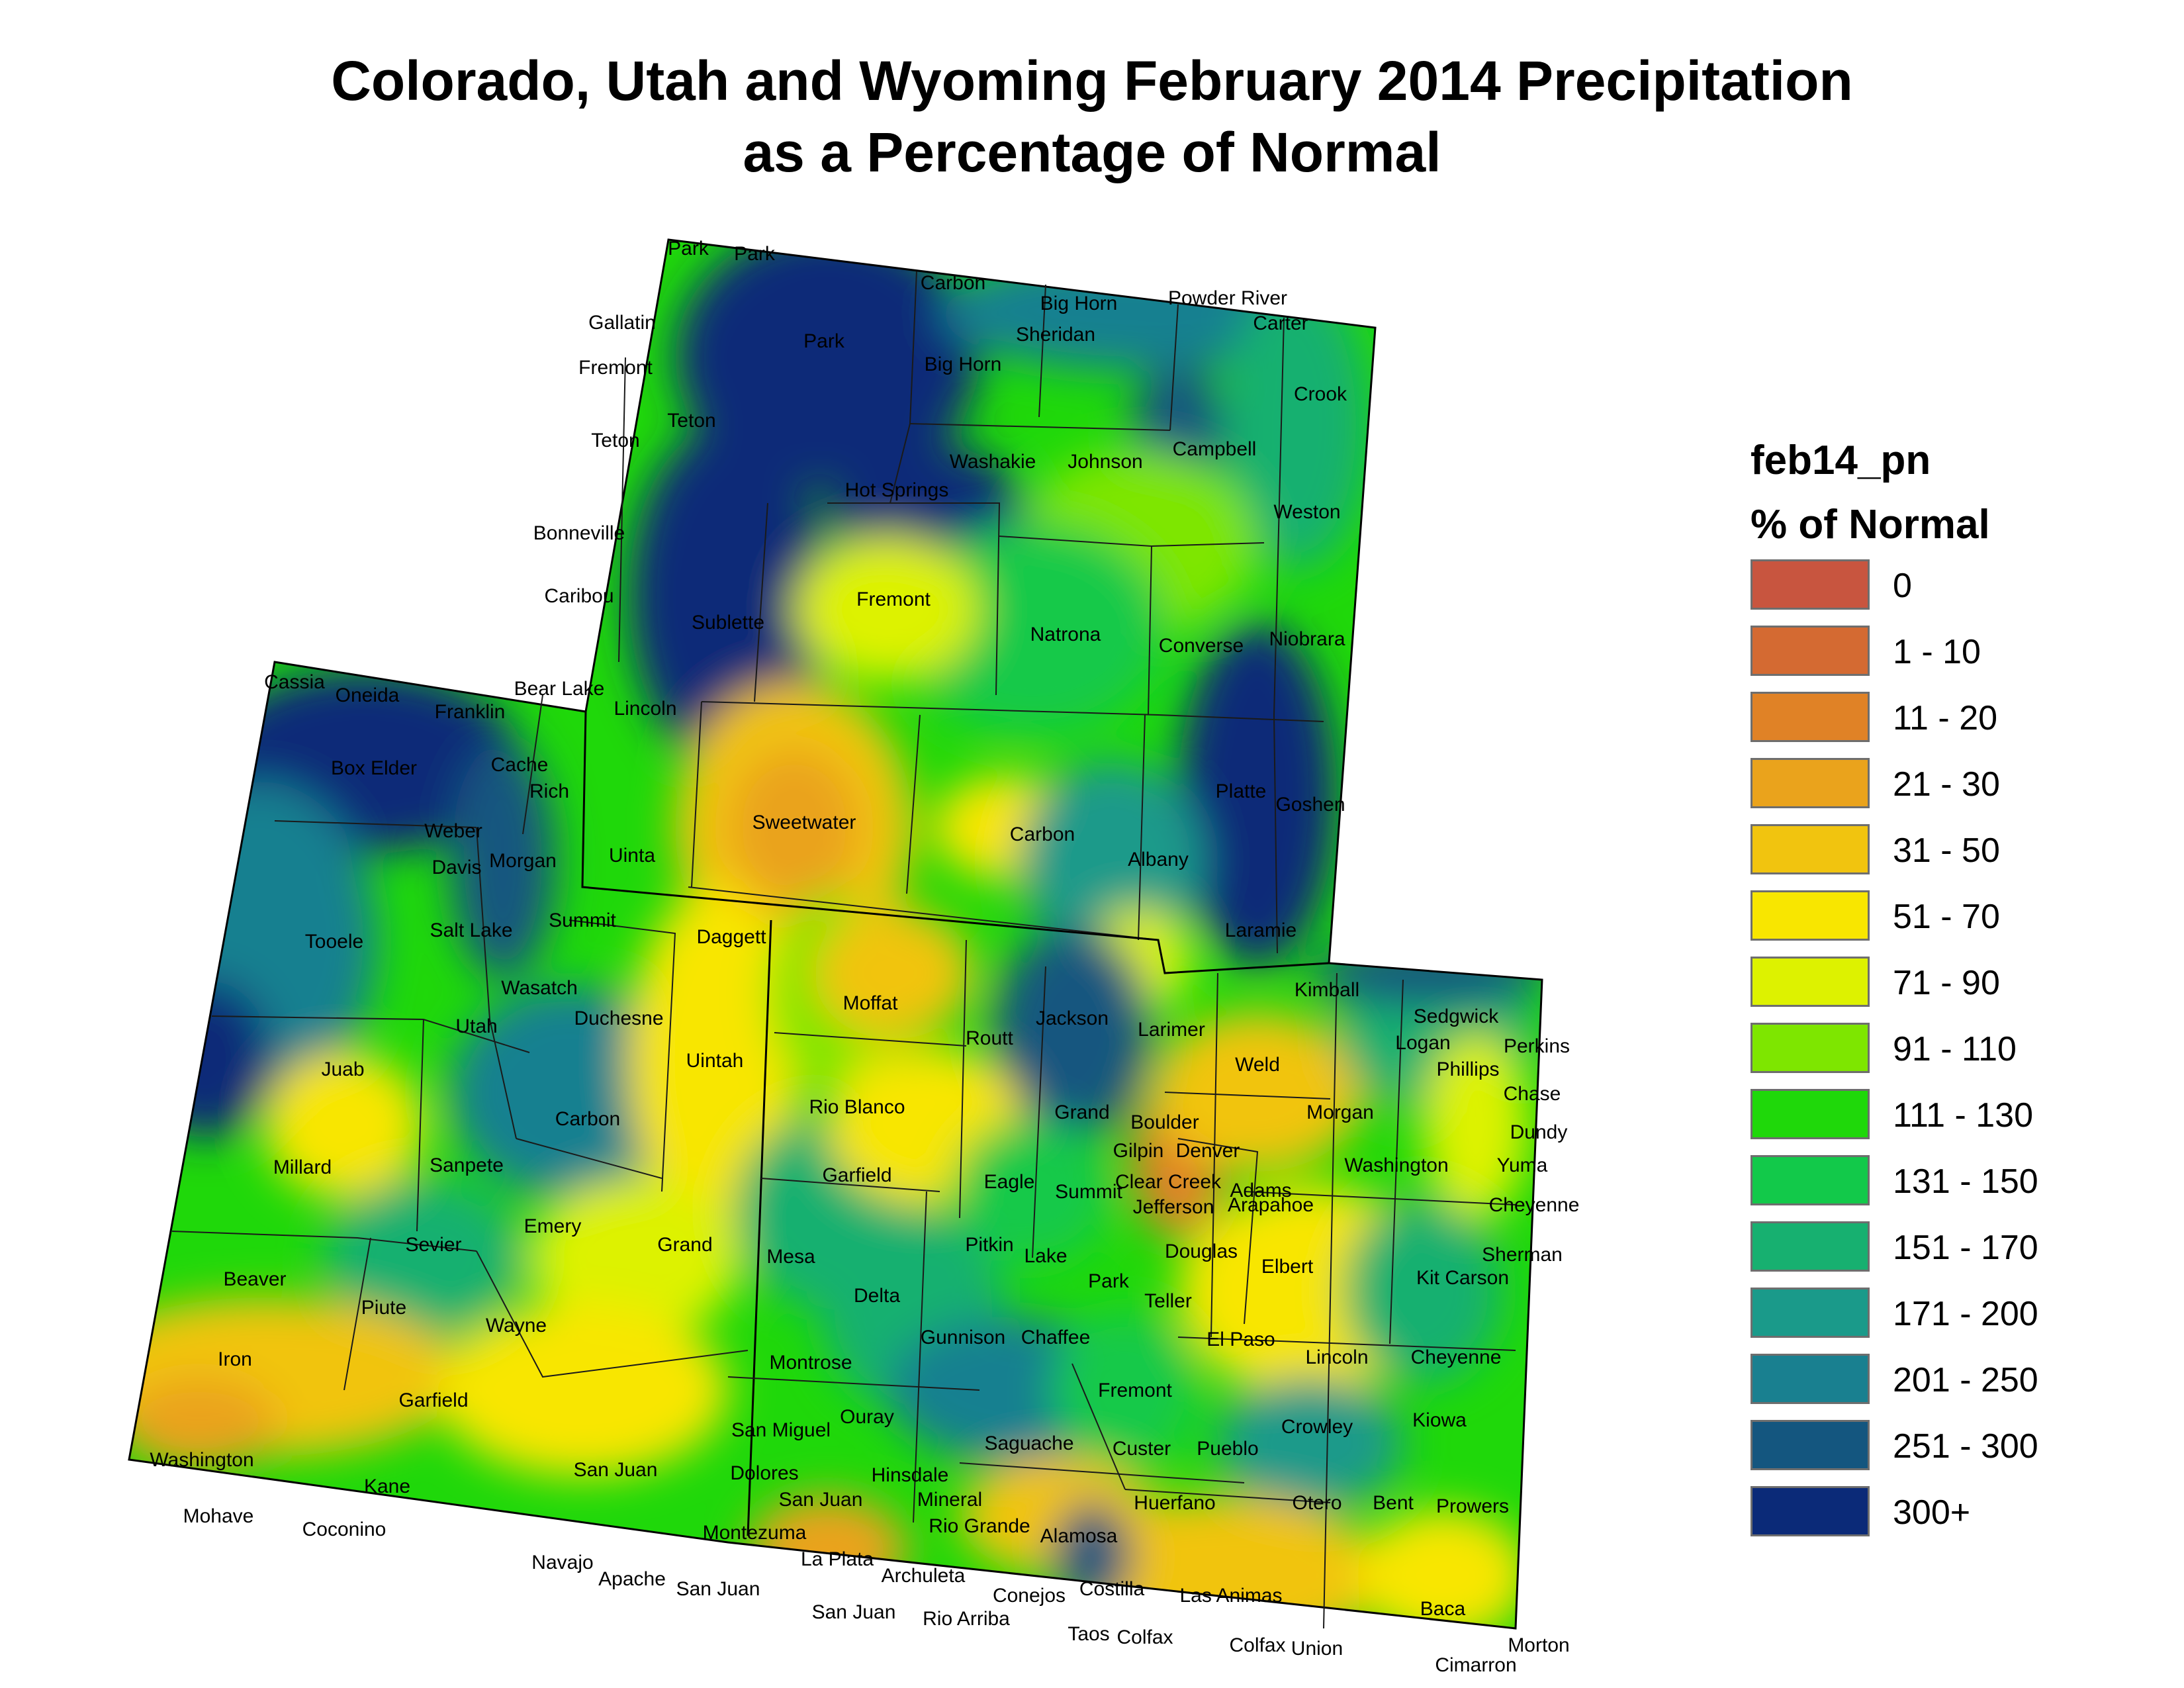  Describe the element at coordinates (618, 1018) in the screenshot. I see `county-label: Duchesne` at that location.